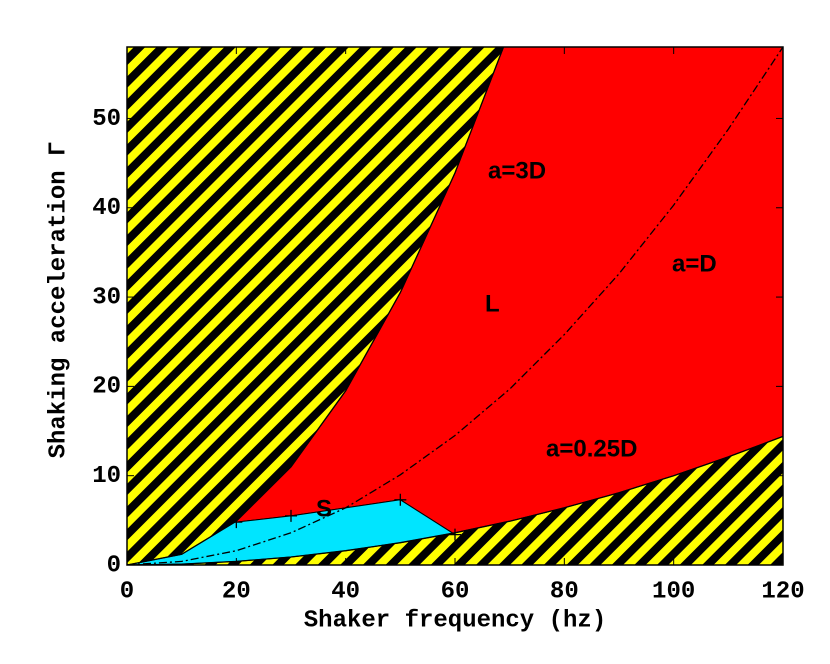  Describe the element at coordinates (114, 565) in the screenshot. I see `y-tick-label: 0` at that location.